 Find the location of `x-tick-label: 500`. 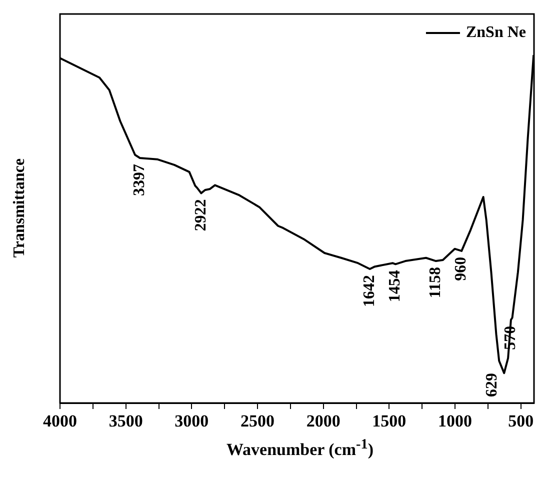

x-tick-label: 500 is located at coordinates (521, 421).